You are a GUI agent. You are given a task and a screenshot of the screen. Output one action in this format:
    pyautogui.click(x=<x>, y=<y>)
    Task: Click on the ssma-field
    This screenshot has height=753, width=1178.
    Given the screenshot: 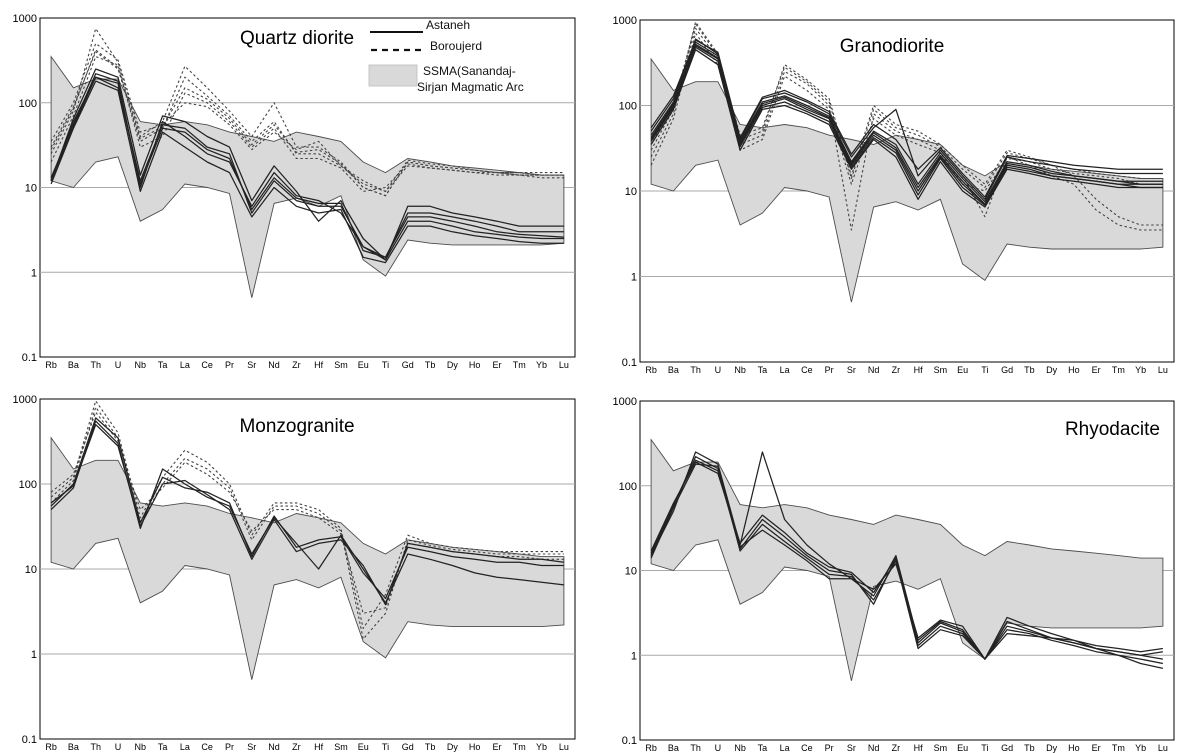 What is the action you would take?
    pyautogui.click(x=907, y=559)
    